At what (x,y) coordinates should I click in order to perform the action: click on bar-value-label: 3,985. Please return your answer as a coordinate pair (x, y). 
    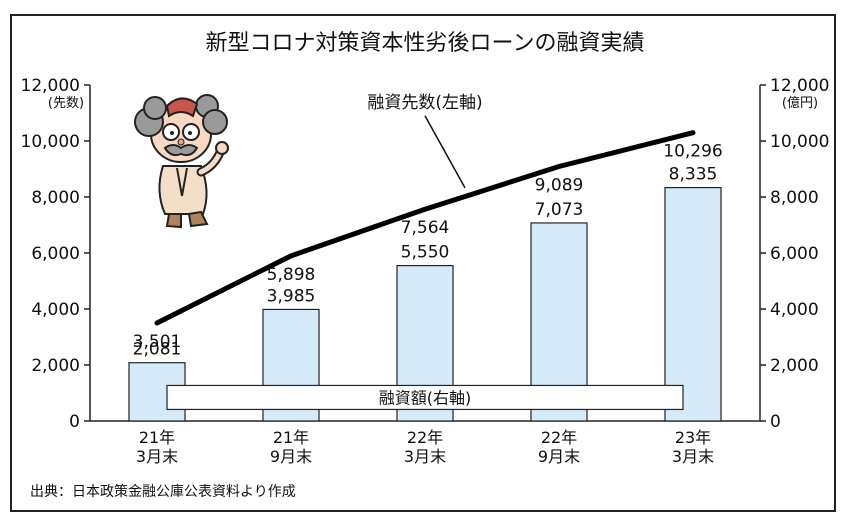
    Looking at the image, I should click on (291, 296).